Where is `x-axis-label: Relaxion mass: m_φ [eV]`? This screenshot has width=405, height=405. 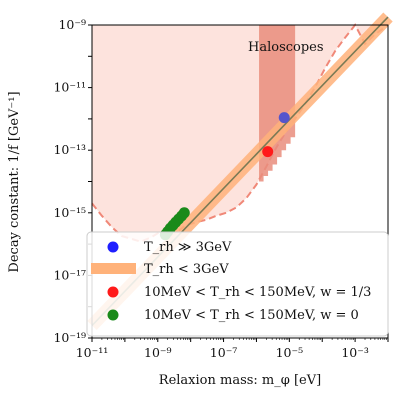
x-axis-label: Relaxion mass: m_φ [eV] is located at coordinates (240, 380).